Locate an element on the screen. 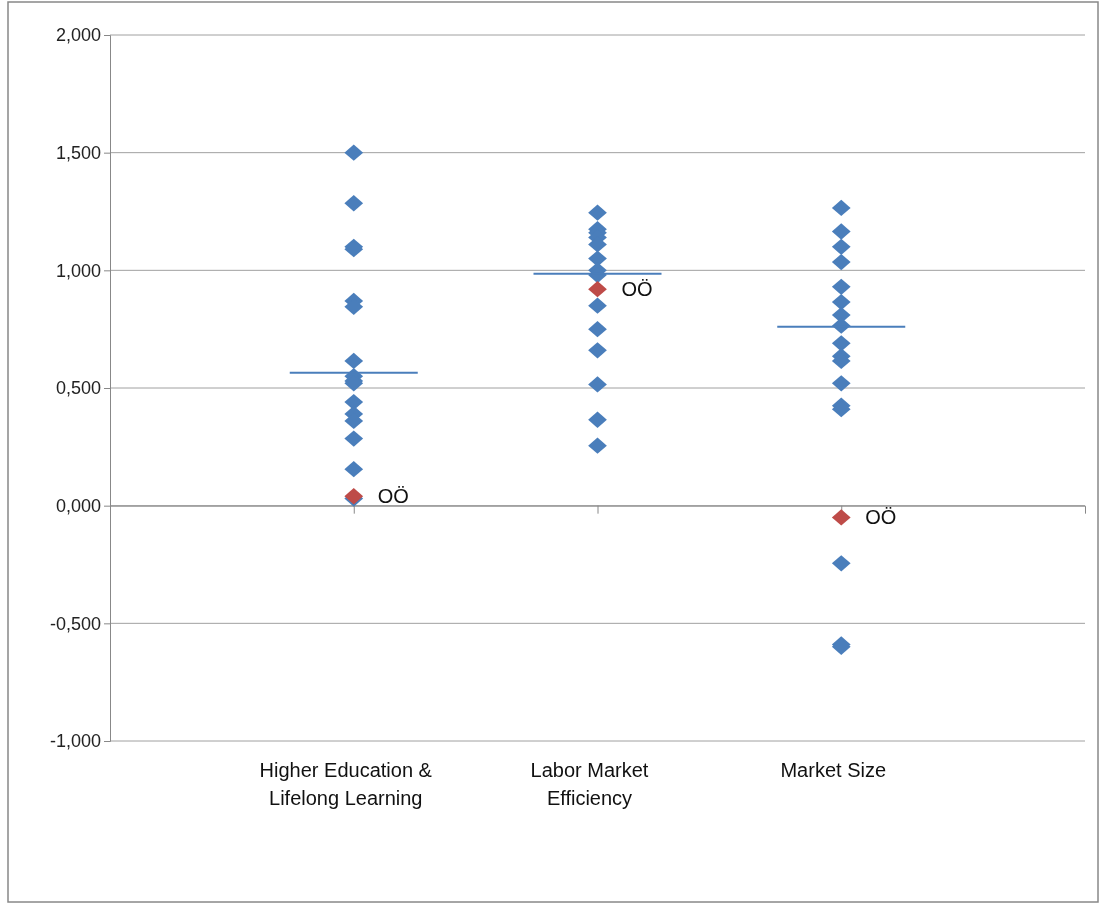 The height and width of the screenshot is (907, 1103). x-tick-label: Market Size is located at coordinates (833, 770).